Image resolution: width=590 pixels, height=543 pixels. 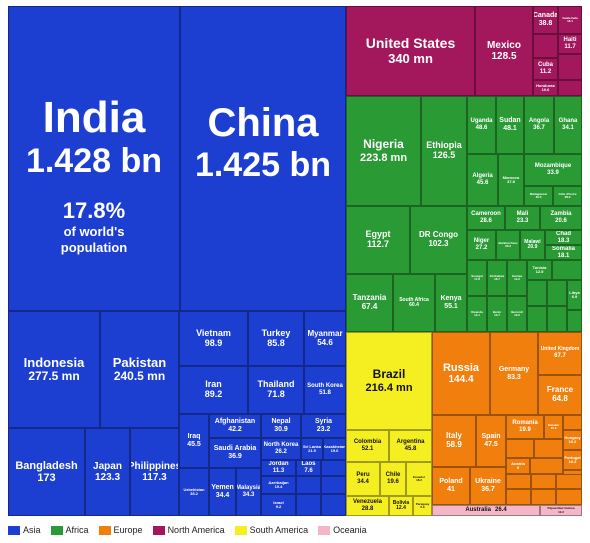 I want to click on tile-france: France 64.8, so click(x=560, y=395).